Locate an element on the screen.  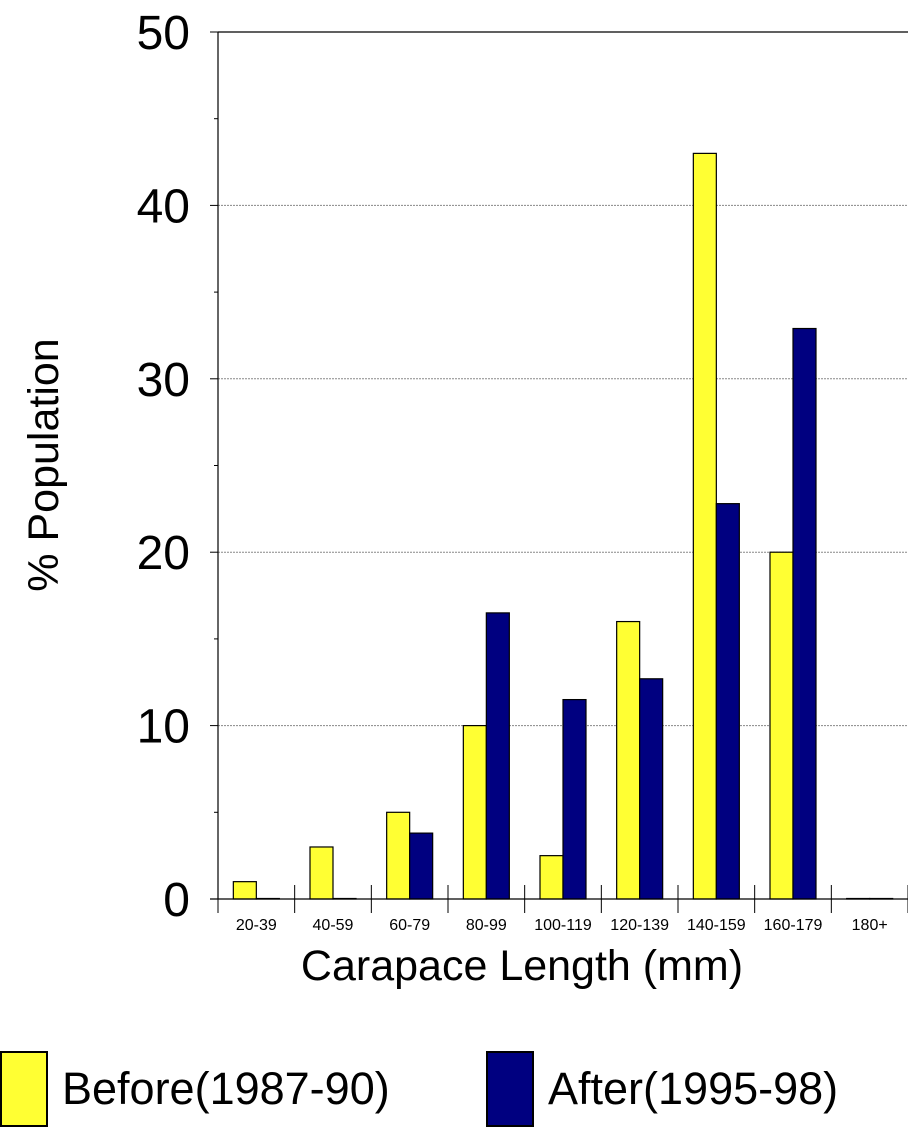
y-tick-label: 50 is located at coordinates (163, 33).